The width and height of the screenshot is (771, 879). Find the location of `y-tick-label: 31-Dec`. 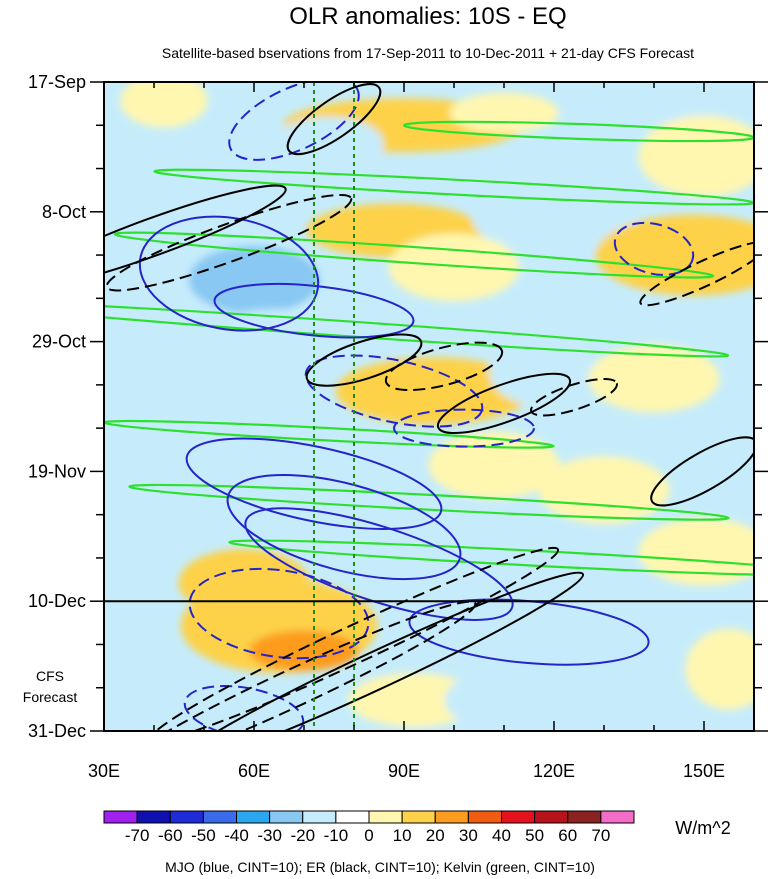

y-tick-label: 31-Dec is located at coordinates (57, 731).